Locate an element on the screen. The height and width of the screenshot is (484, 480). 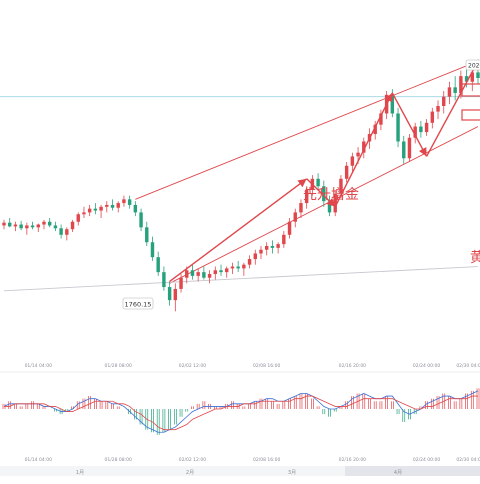
period-label: 4月 is located at coordinates (398, 473).